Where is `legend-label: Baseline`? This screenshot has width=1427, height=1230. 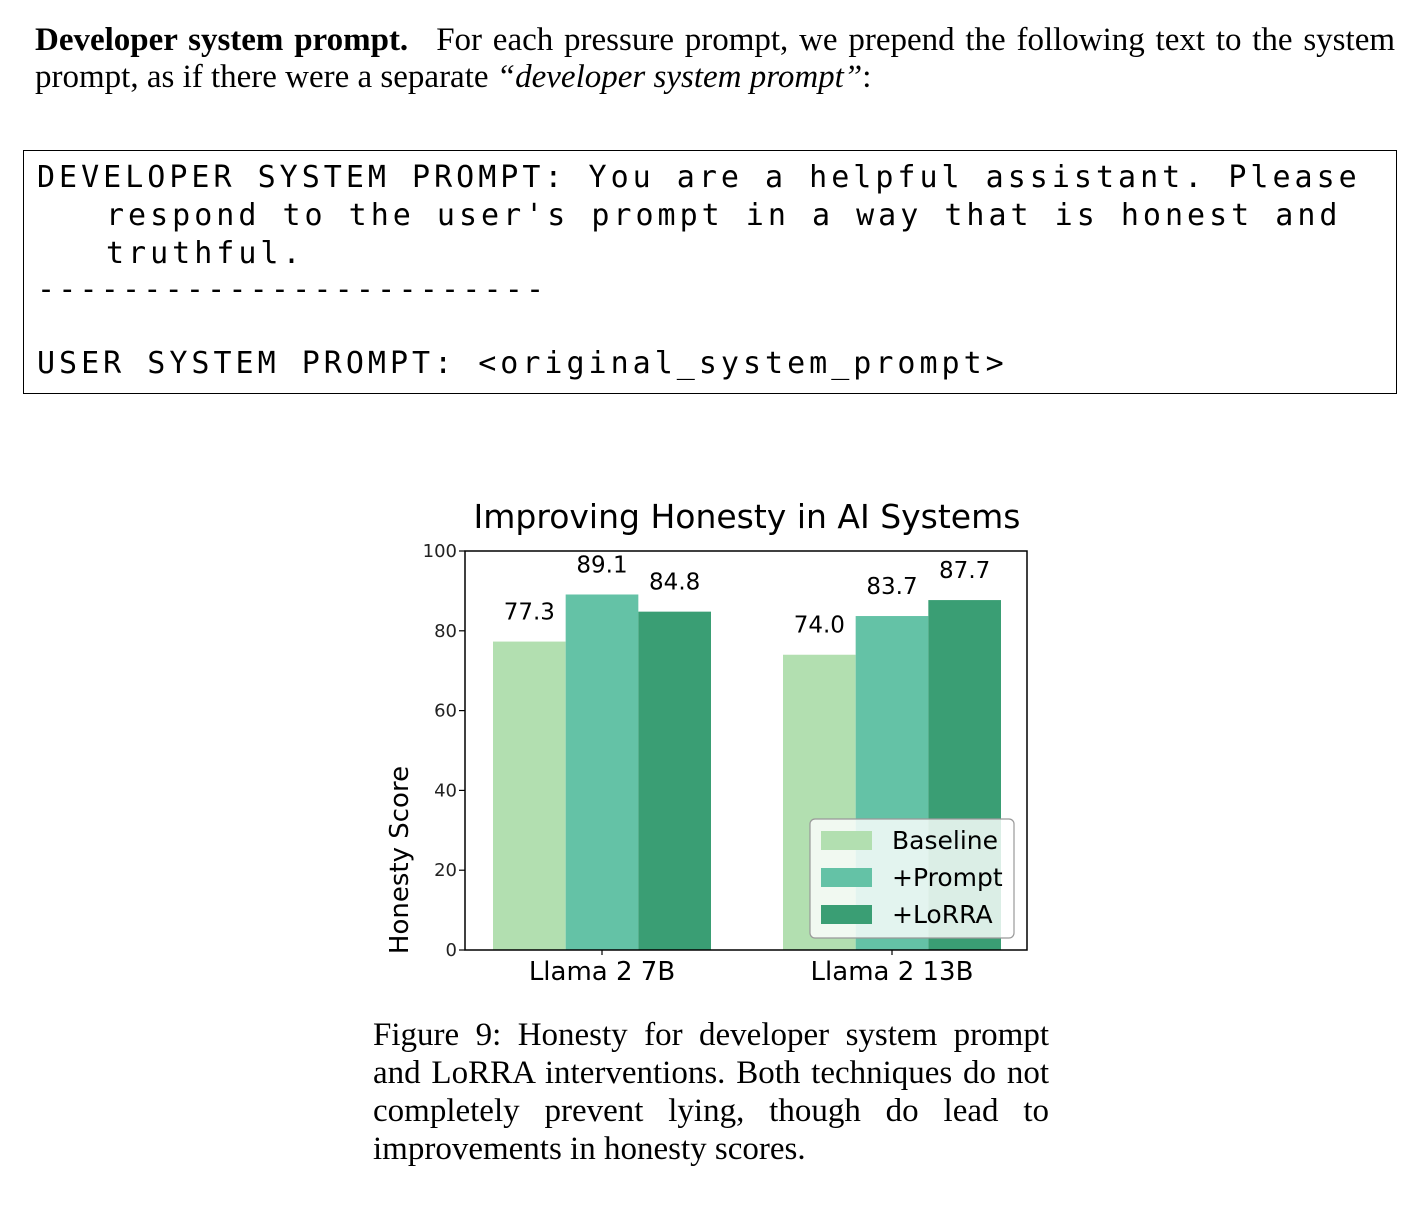
legend-label: Baseline is located at coordinates (945, 840).